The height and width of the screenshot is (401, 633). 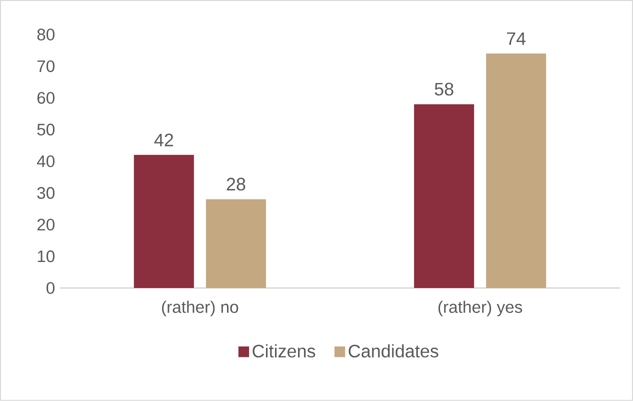 What do you see at coordinates (45, 224) in the screenshot?
I see `y-tick-label: 20` at bounding box center [45, 224].